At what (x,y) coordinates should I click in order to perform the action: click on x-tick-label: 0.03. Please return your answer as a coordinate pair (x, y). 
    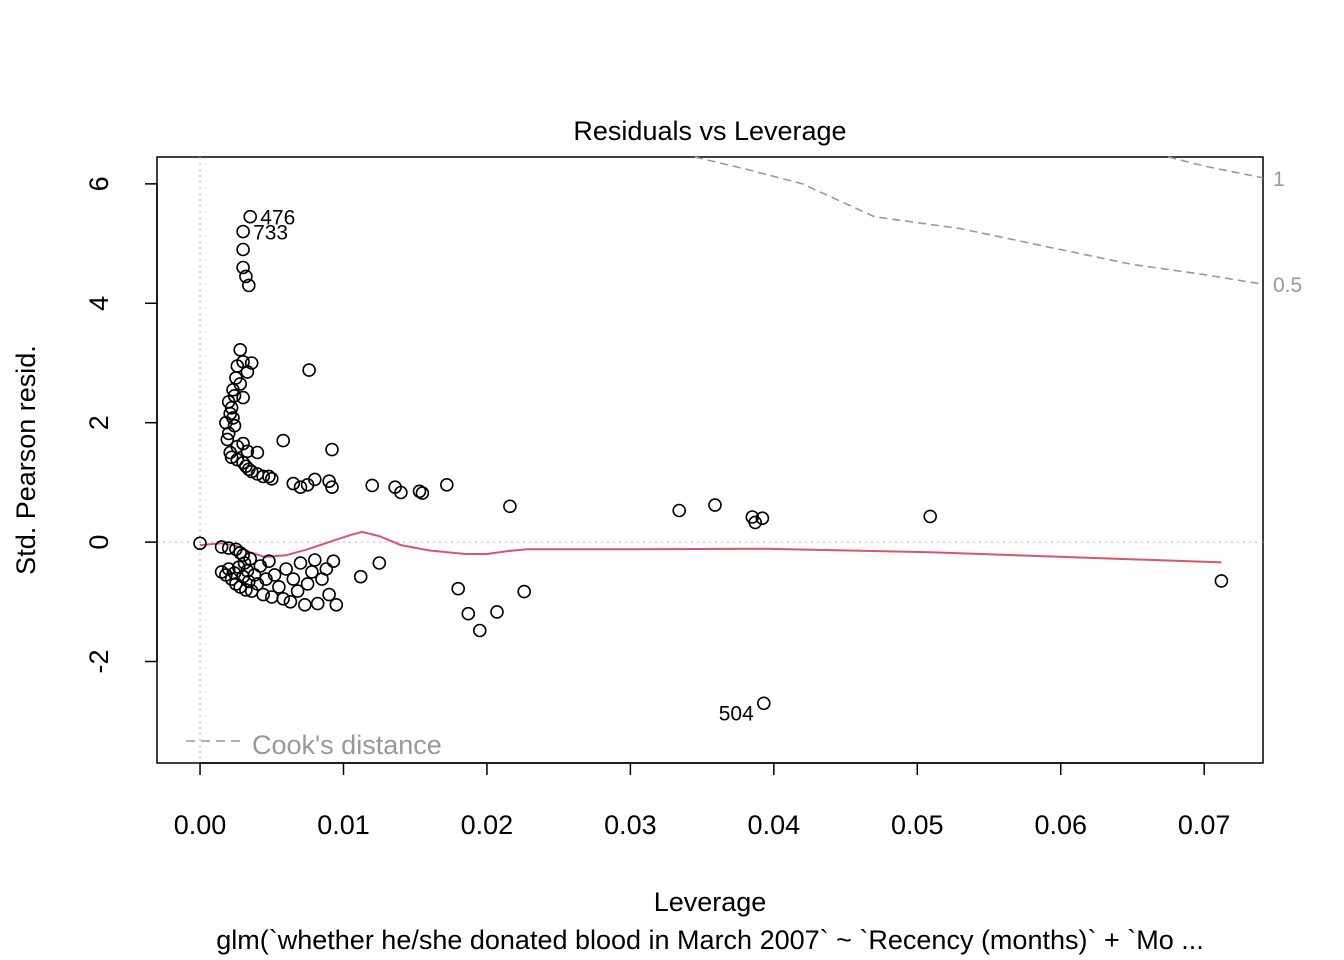
    Looking at the image, I should click on (630, 825).